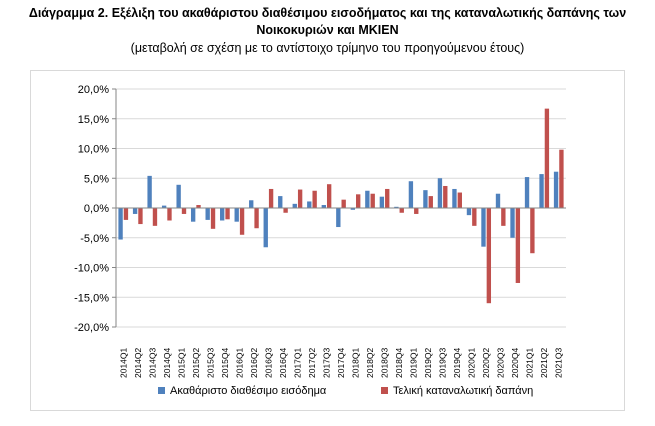 This screenshot has height=426, width=655. What do you see at coordinates (428, 362) in the screenshot?
I see `x-tick-label: 2019Q2` at bounding box center [428, 362].